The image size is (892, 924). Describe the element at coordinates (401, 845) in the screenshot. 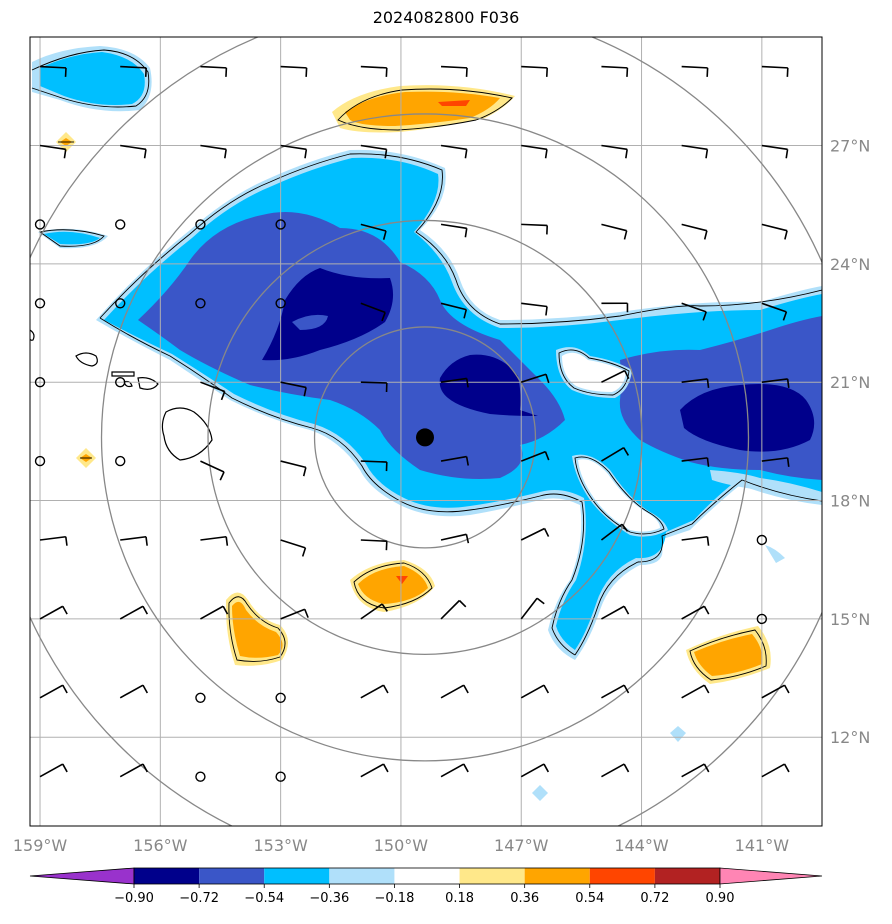

I see `longitude-labels: 159°W 156°W 153°W 150°W 147°W 144°W 141°W` at that location.